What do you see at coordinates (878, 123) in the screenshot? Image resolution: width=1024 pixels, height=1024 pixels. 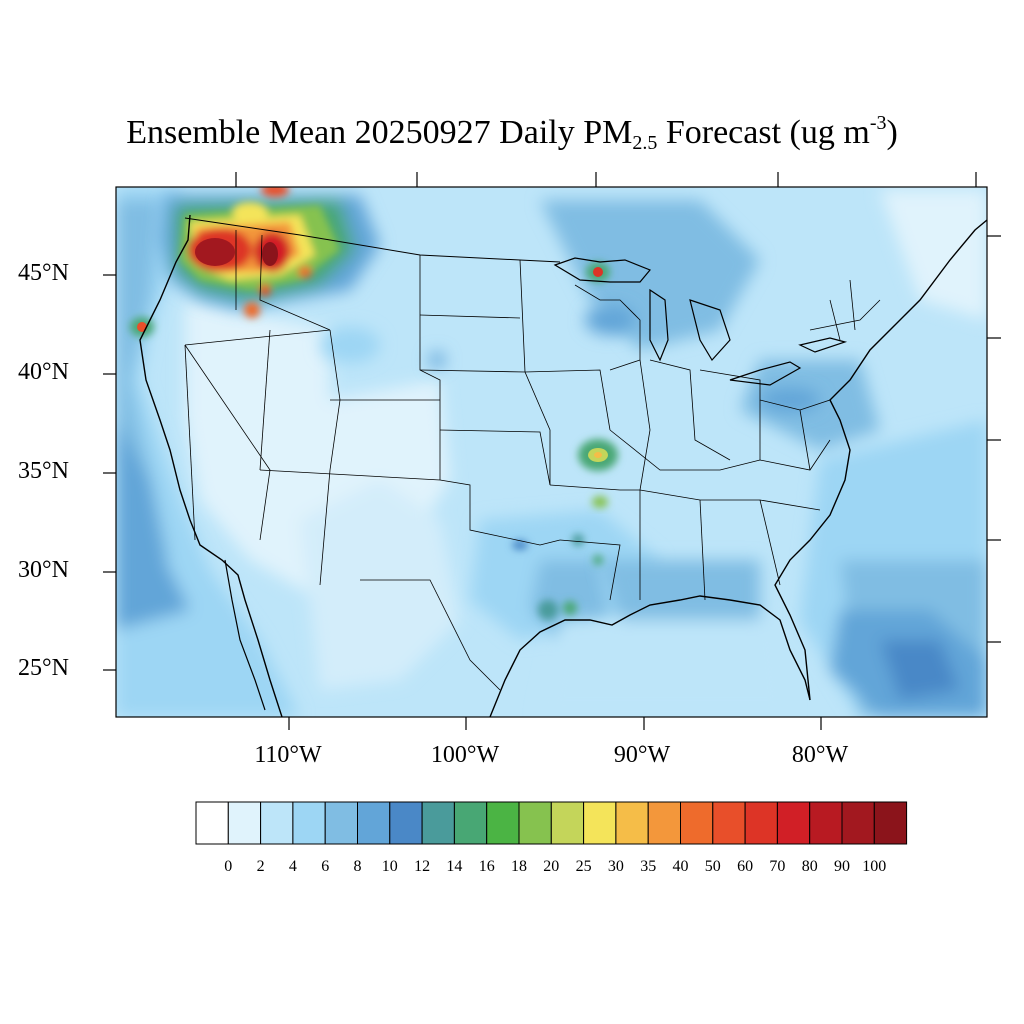 I see `title-superscript: -3` at bounding box center [878, 123].